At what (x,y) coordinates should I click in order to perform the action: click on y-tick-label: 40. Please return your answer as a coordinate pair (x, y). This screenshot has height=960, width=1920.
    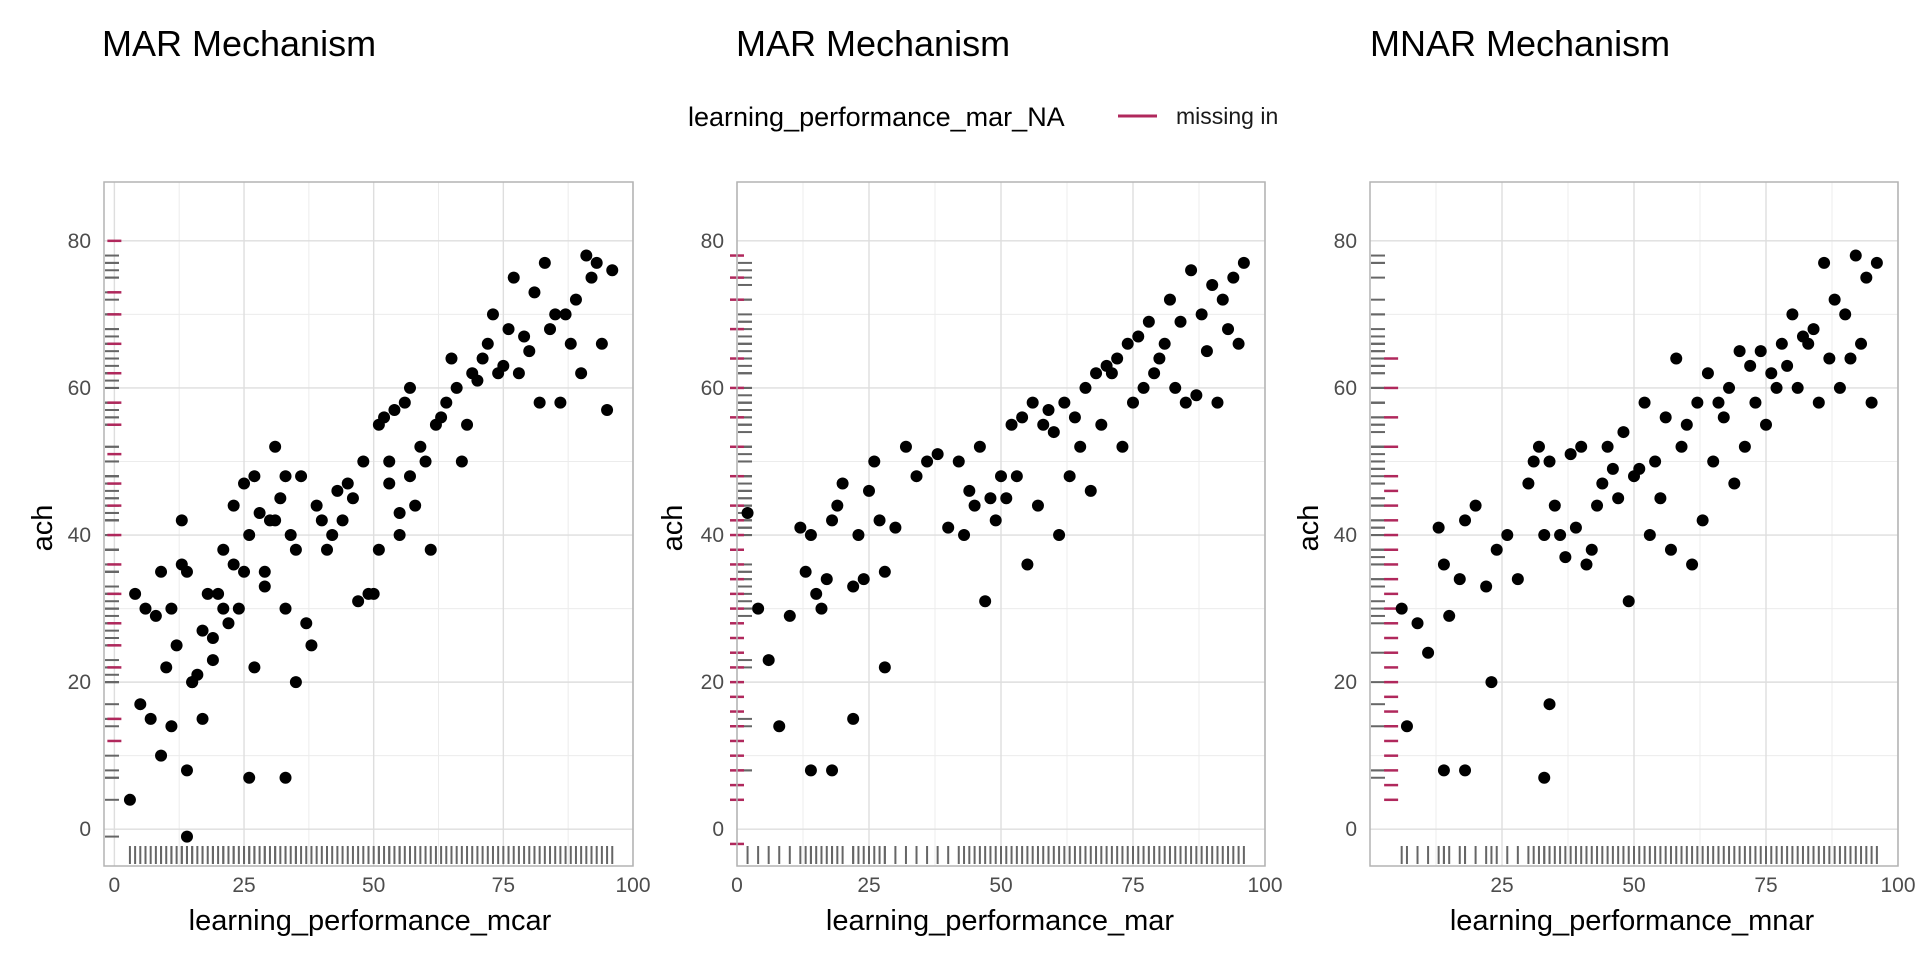
    Looking at the image, I should click on (1345, 535).